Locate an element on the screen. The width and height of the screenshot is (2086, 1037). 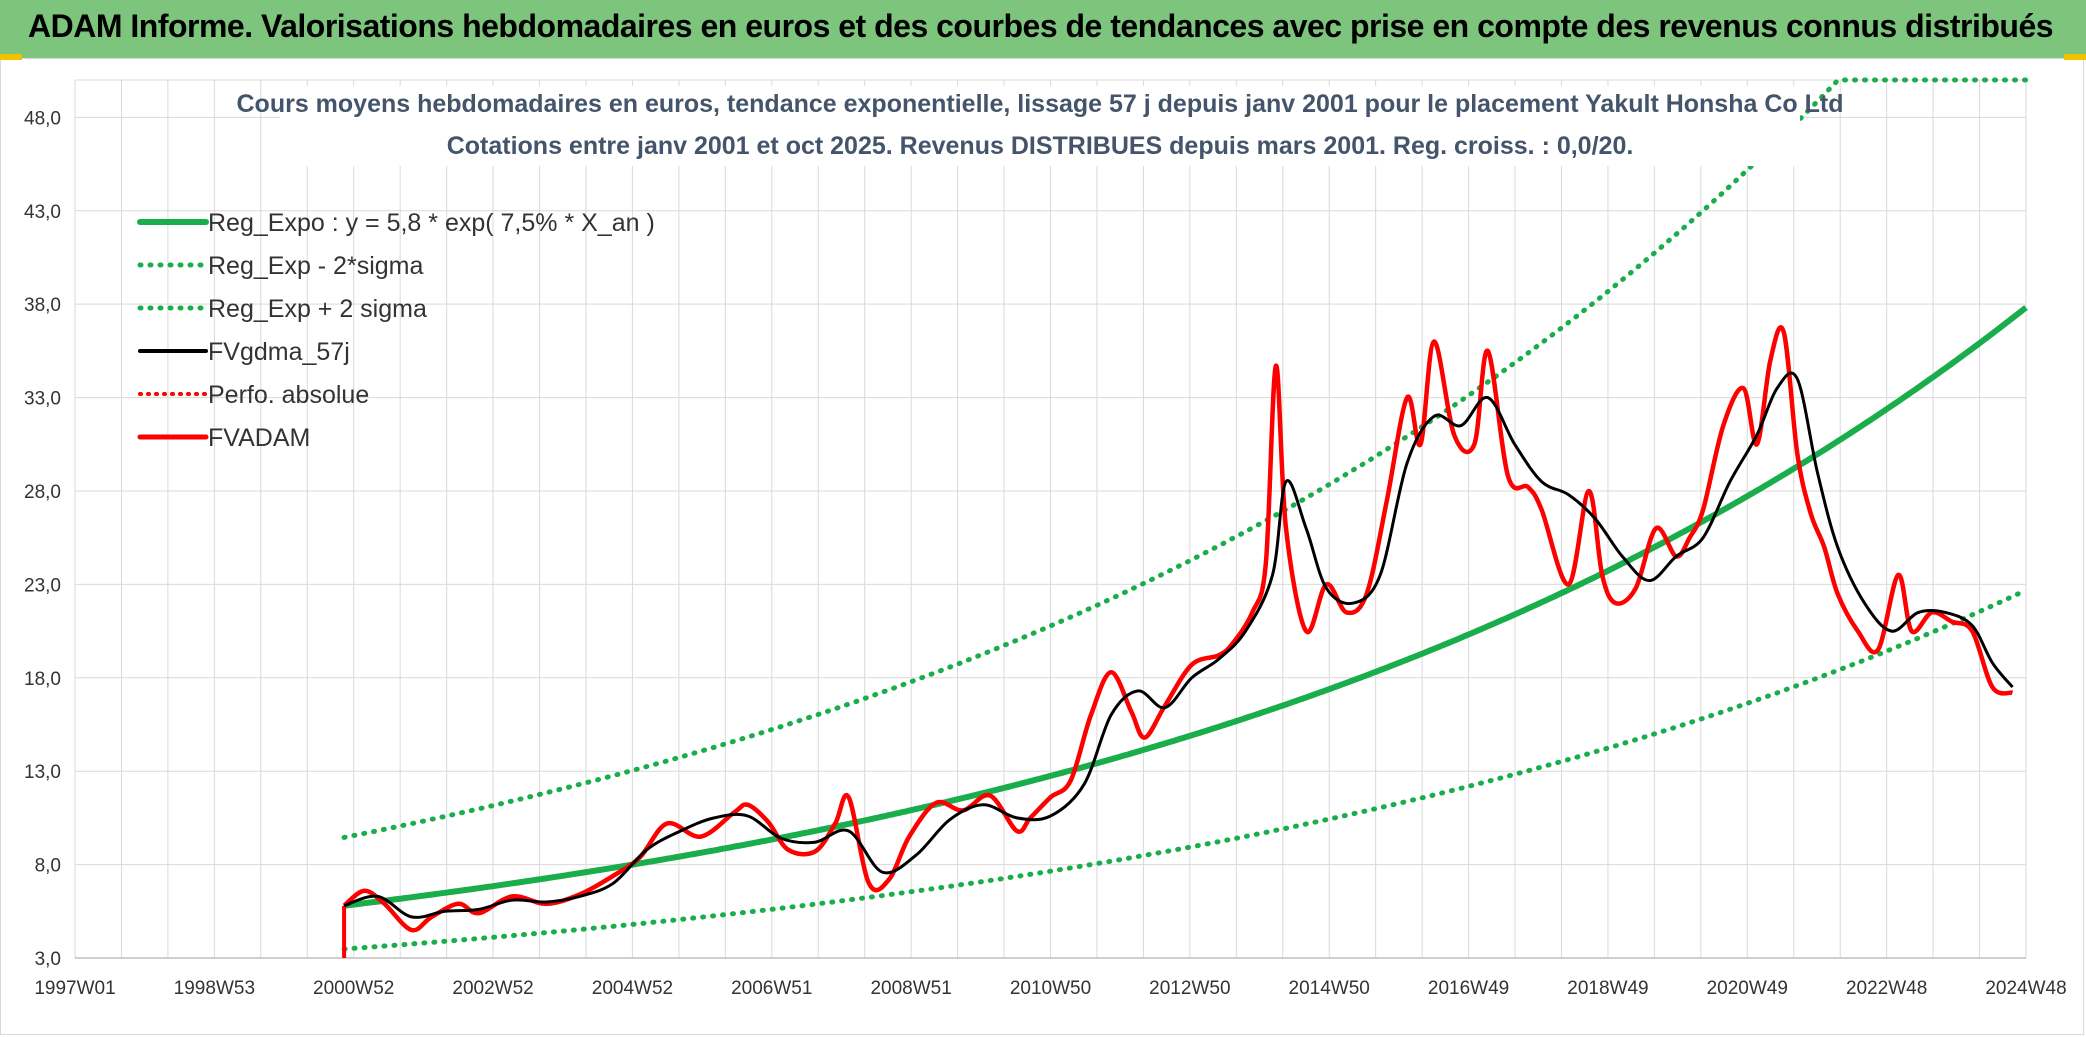
legend-label: Reg_Exp - 2*sigma is located at coordinates (315, 266).